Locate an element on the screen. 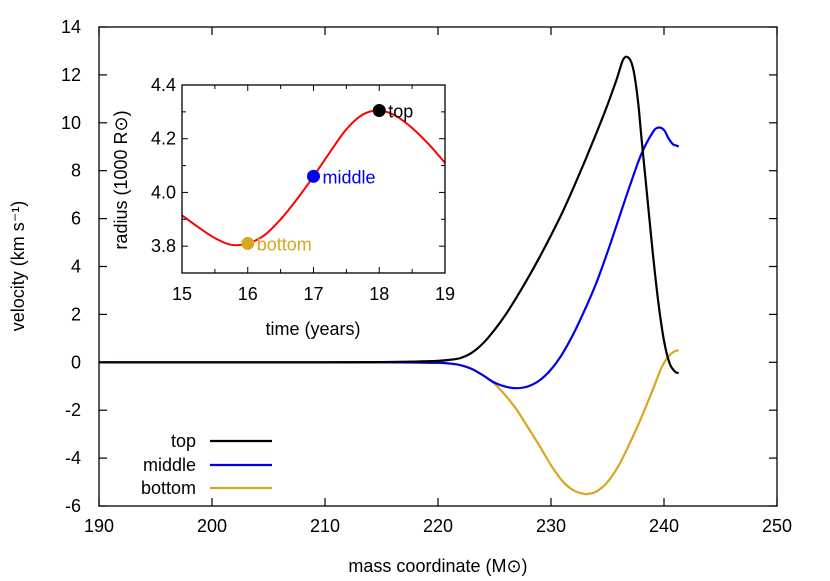  x-tick-label: 190 is located at coordinates (99, 526).